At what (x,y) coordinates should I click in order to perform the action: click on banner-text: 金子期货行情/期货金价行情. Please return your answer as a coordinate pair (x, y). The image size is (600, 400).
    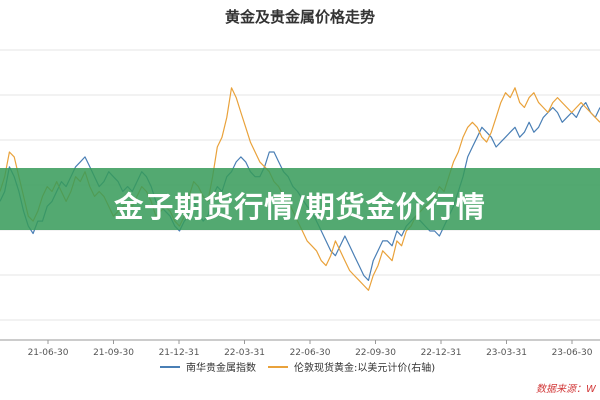
    Looking at the image, I should click on (300, 207).